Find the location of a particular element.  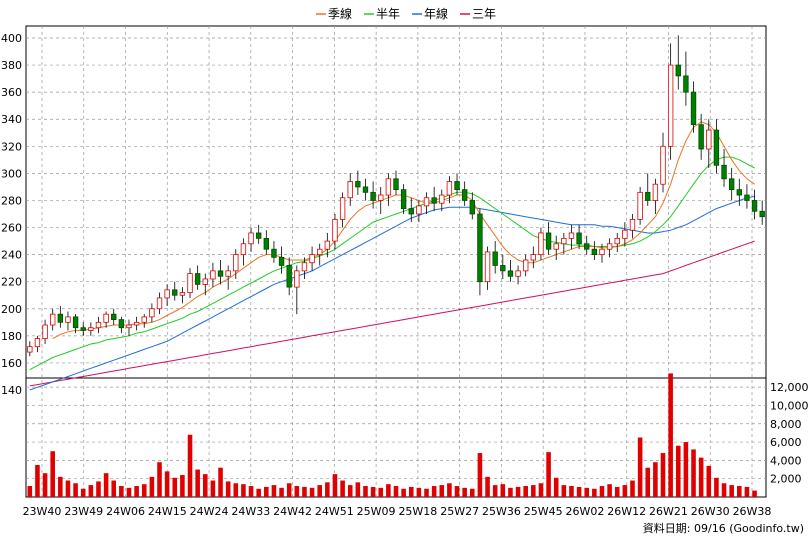

data-date-footer: 資料日期: 09/16 (Goodinfo.tw) is located at coordinates (723, 528).